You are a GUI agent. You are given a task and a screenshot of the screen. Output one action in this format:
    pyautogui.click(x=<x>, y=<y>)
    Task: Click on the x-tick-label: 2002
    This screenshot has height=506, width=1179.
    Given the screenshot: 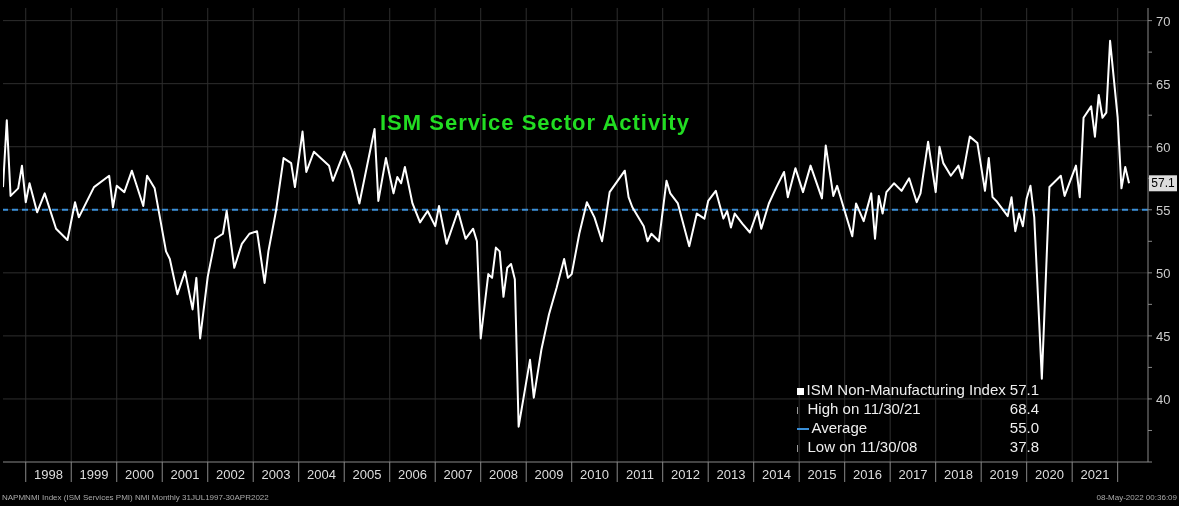 What is the action you would take?
    pyautogui.click(x=230, y=474)
    